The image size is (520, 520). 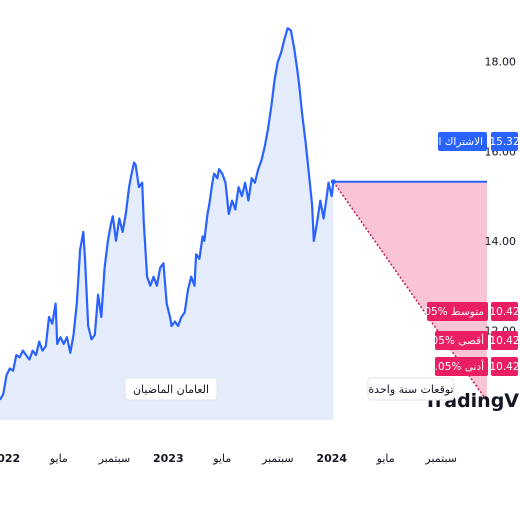 I want to click on y-tick-label: 18.00, so click(x=501, y=62).